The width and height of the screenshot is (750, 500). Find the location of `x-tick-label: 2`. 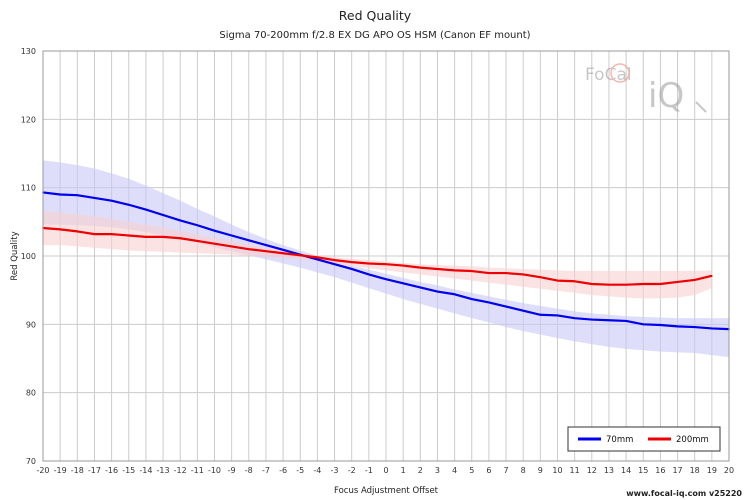

x-tick-label: 2 is located at coordinates (420, 470).